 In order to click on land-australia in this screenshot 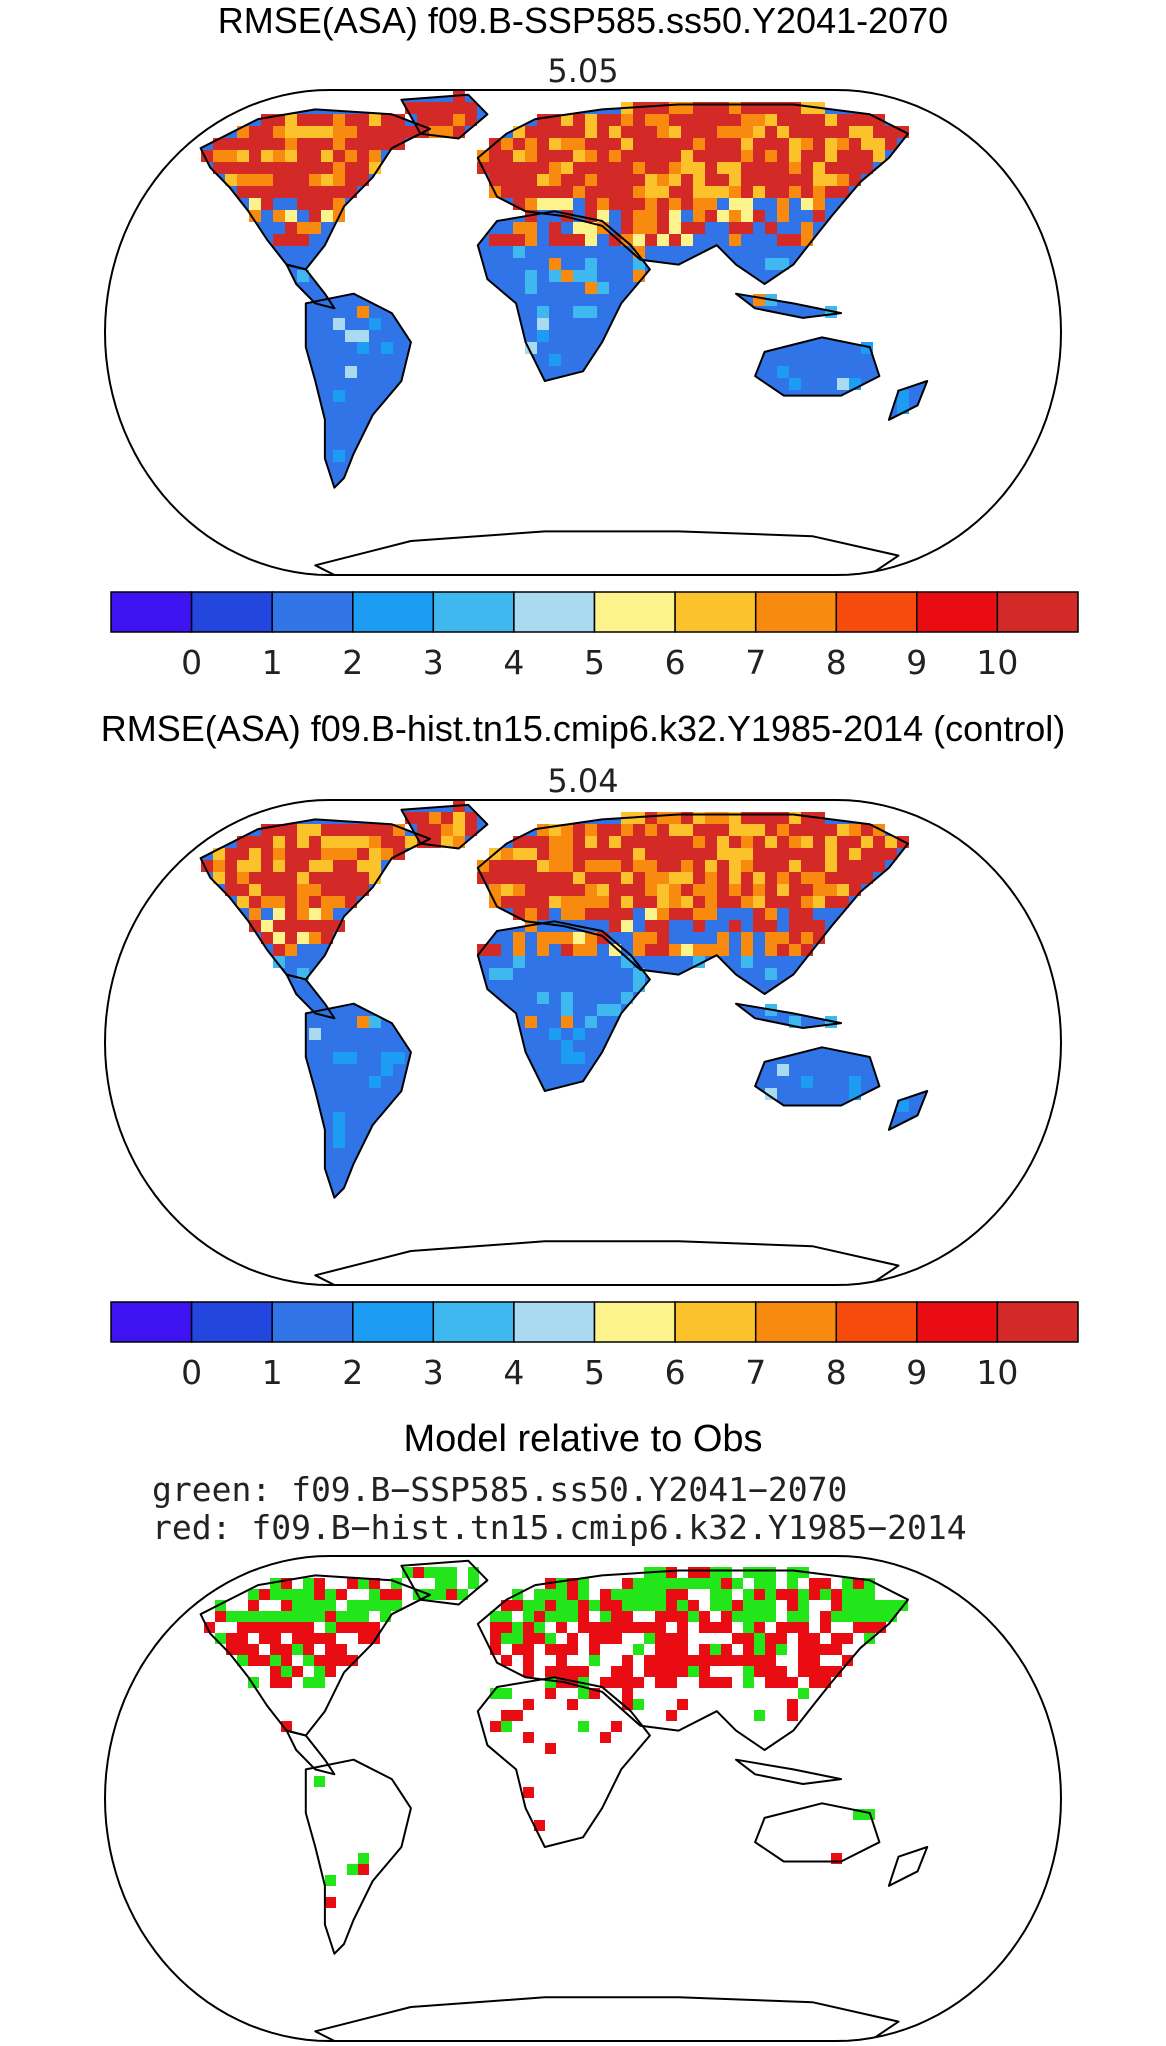, I will do `click(817, 1076)`.